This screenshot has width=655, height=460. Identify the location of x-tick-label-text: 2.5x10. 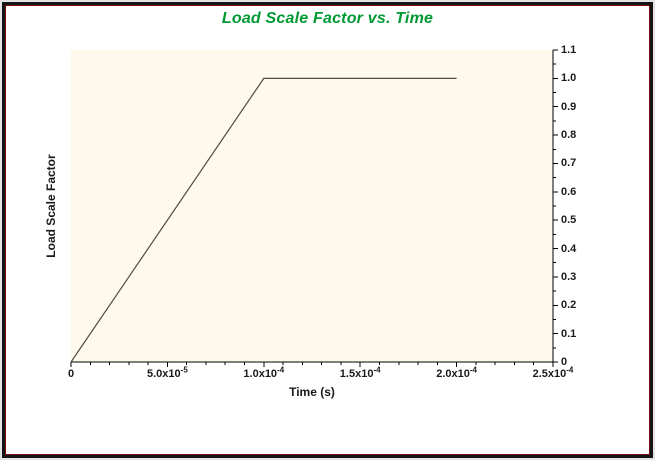
(549, 374).